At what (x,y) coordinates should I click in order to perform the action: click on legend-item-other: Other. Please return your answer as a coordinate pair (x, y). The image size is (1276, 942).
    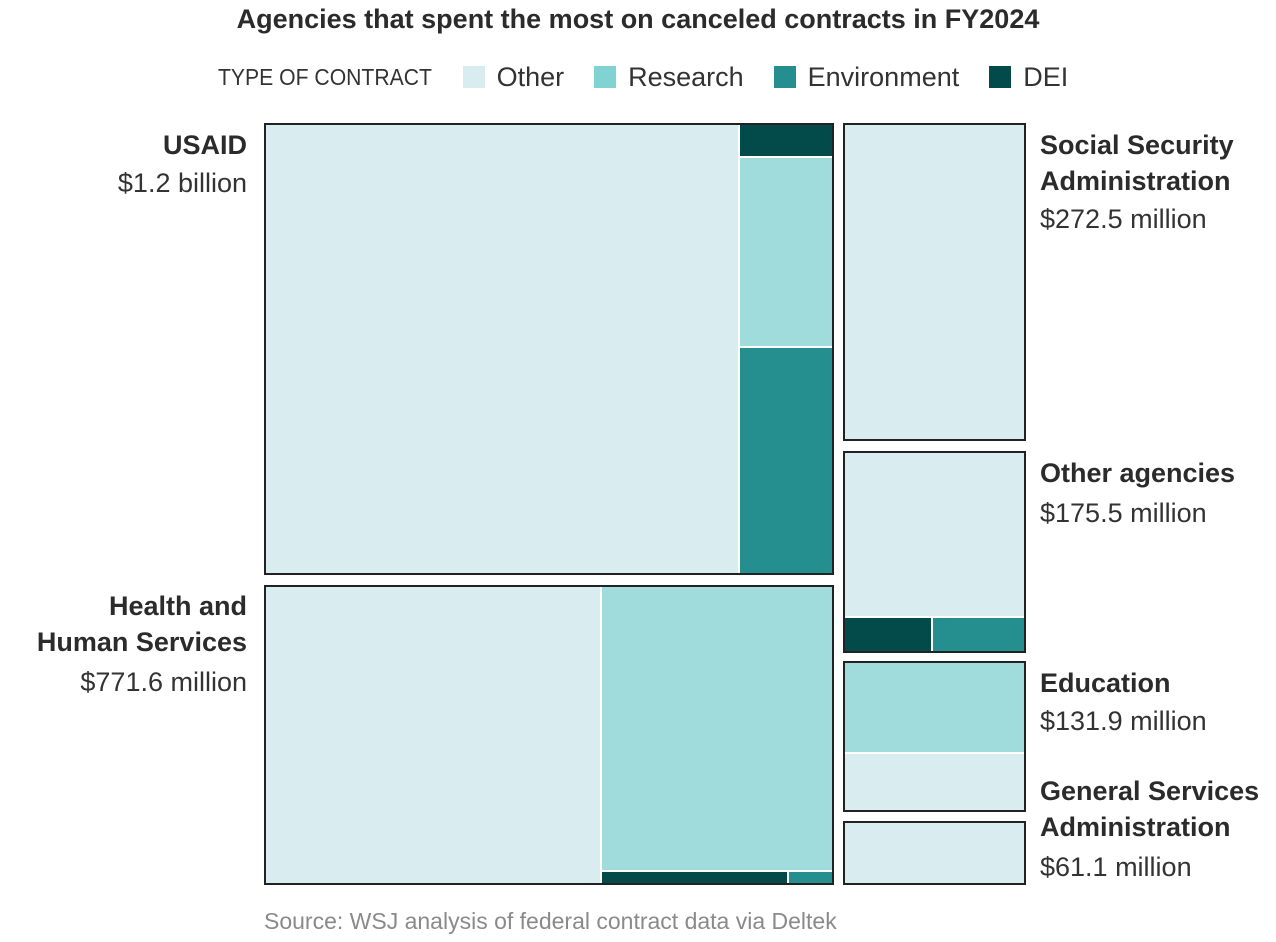
    Looking at the image, I should click on (513, 77).